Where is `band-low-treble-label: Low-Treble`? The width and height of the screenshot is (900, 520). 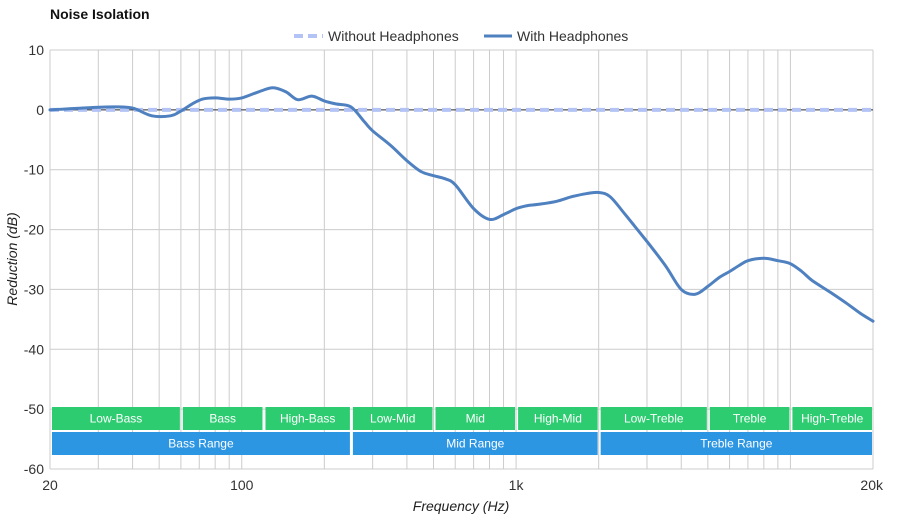 band-low-treble-label: Low-Treble is located at coordinates (654, 419).